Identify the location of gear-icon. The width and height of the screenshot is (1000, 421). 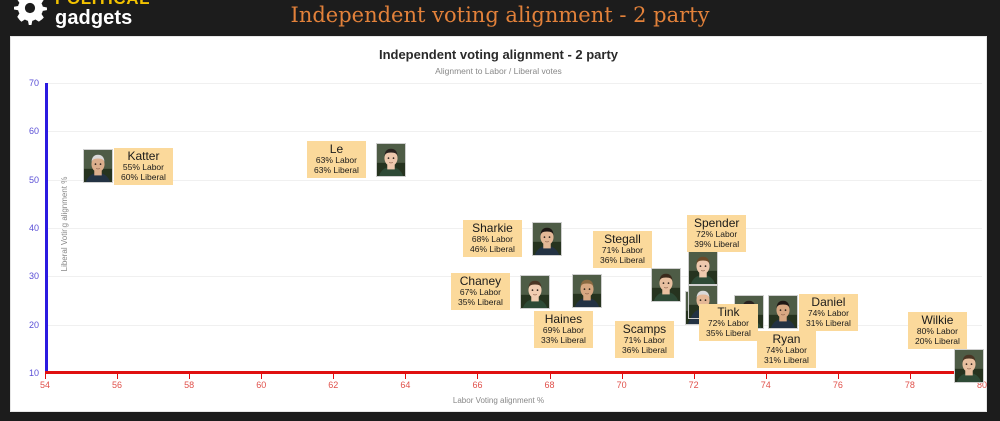
(30, 12).